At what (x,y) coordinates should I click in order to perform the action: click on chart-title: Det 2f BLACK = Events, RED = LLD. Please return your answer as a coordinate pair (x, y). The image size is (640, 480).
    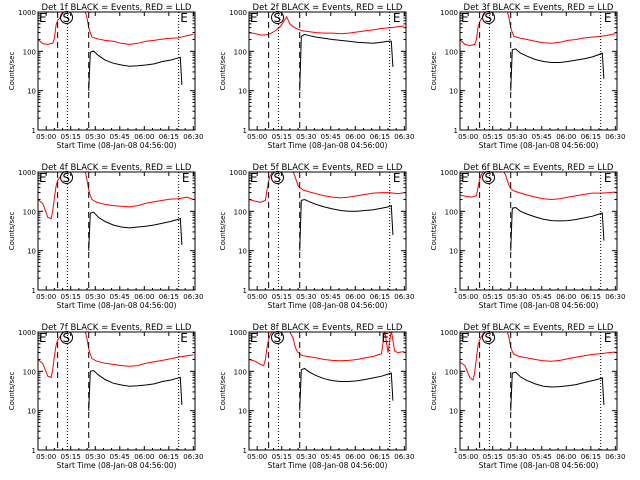
    Looking at the image, I should click on (328, 8).